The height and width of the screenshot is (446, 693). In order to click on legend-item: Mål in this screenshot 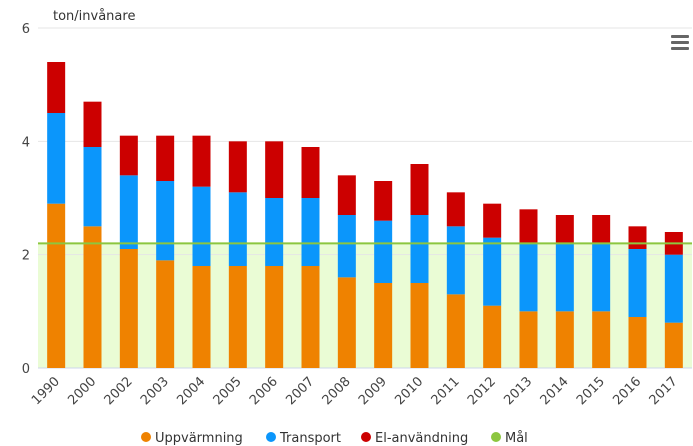, I will do `click(509, 438)`.